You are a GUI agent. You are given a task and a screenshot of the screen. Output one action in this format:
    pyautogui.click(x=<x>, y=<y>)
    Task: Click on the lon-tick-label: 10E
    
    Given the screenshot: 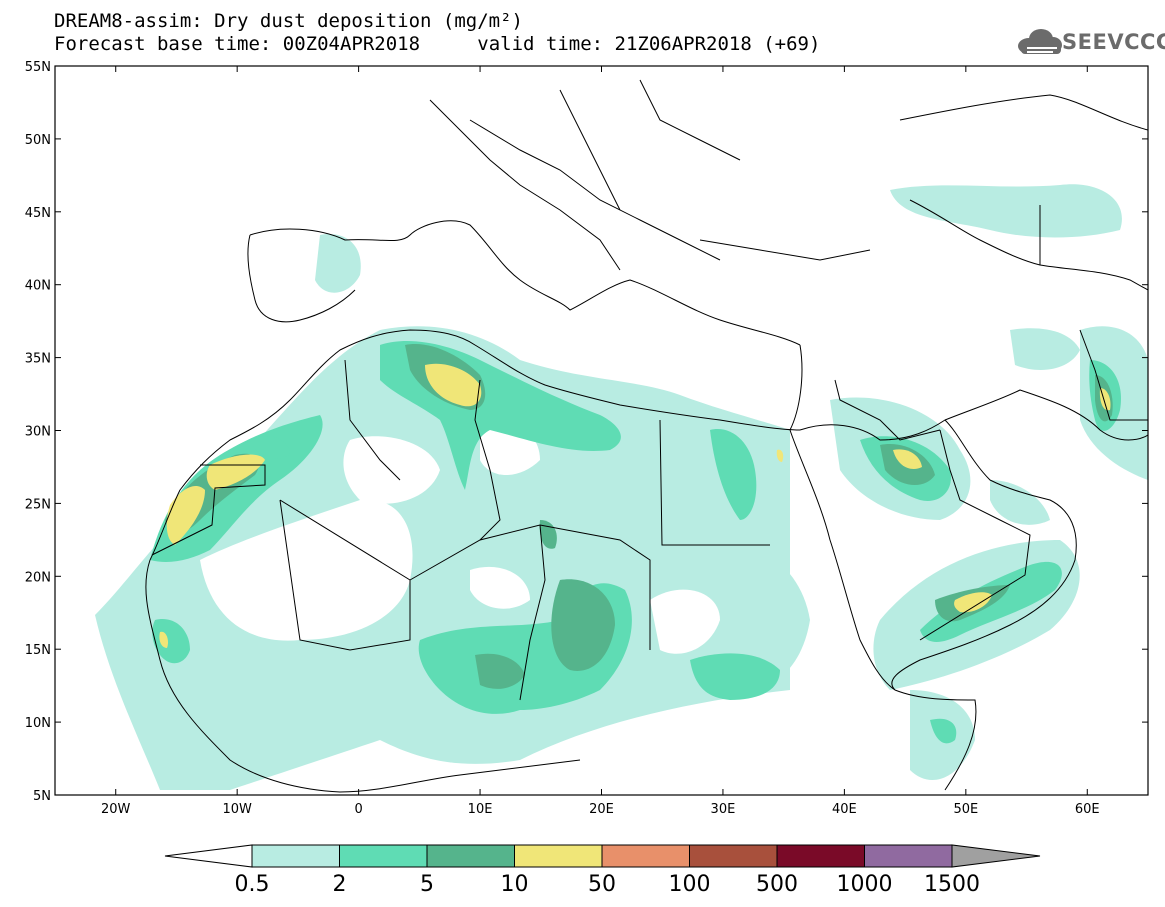 What is the action you would take?
    pyautogui.click(x=480, y=809)
    